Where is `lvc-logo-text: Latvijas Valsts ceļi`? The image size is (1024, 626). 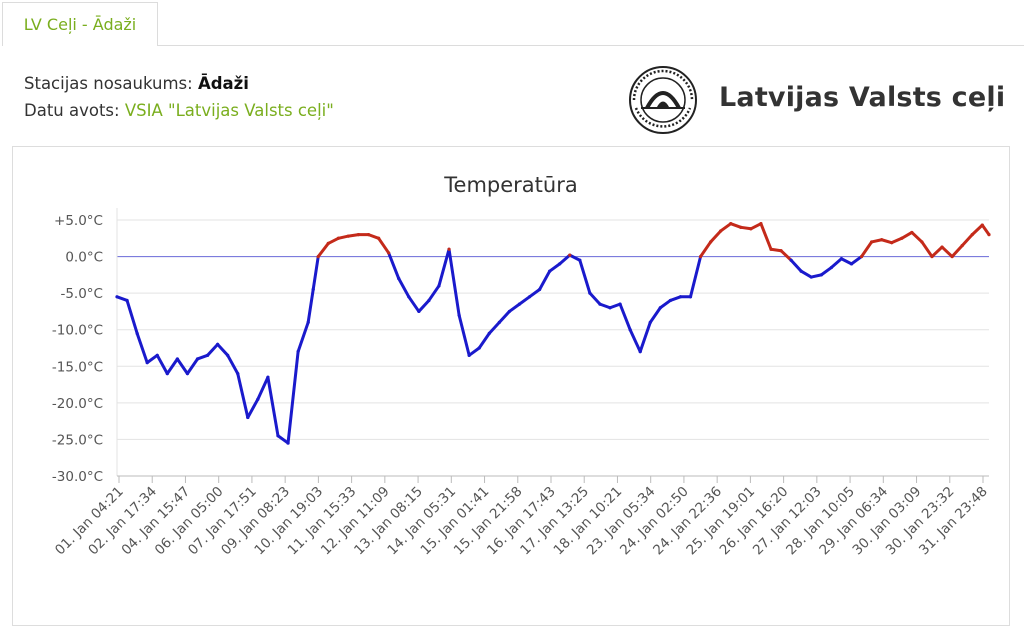 lvc-logo-text: Latvijas Valsts ceļi is located at coordinates (862, 97).